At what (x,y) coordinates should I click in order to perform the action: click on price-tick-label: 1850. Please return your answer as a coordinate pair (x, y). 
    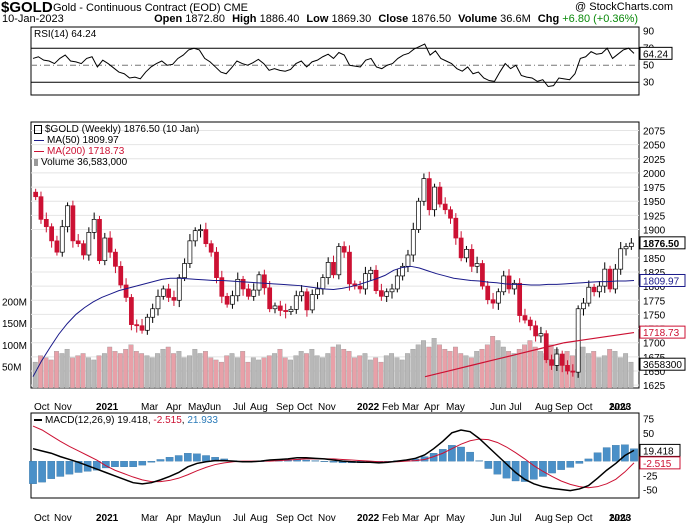
    Looking at the image, I should click on (654, 259).